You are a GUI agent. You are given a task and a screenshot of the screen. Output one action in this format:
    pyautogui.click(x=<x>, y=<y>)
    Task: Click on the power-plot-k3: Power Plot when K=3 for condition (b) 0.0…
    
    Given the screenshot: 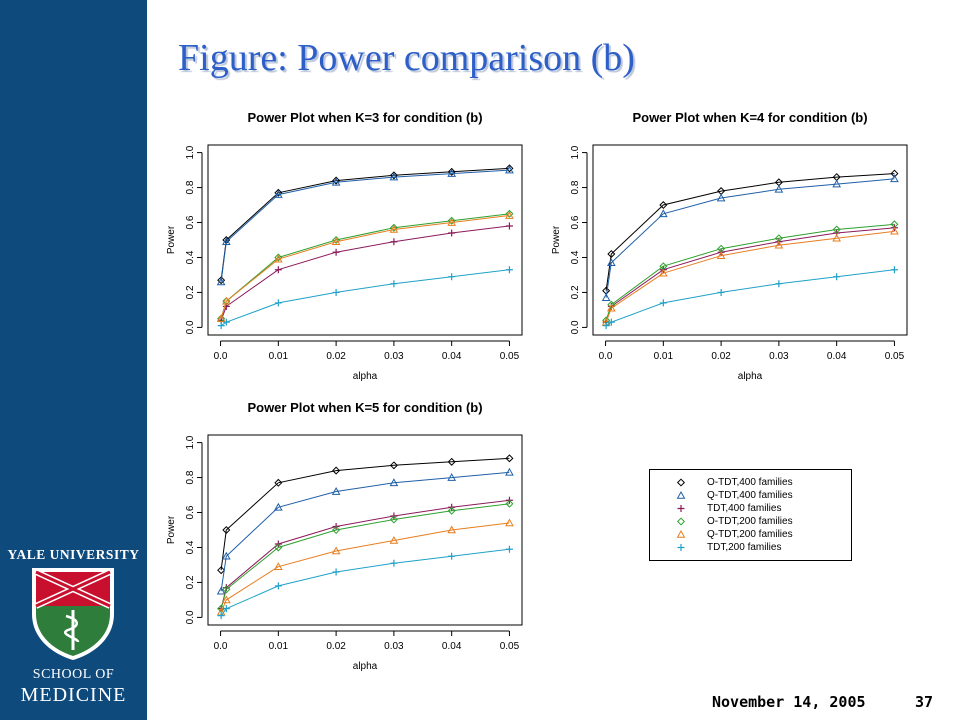 What is the action you would take?
    pyautogui.click(x=344, y=246)
    